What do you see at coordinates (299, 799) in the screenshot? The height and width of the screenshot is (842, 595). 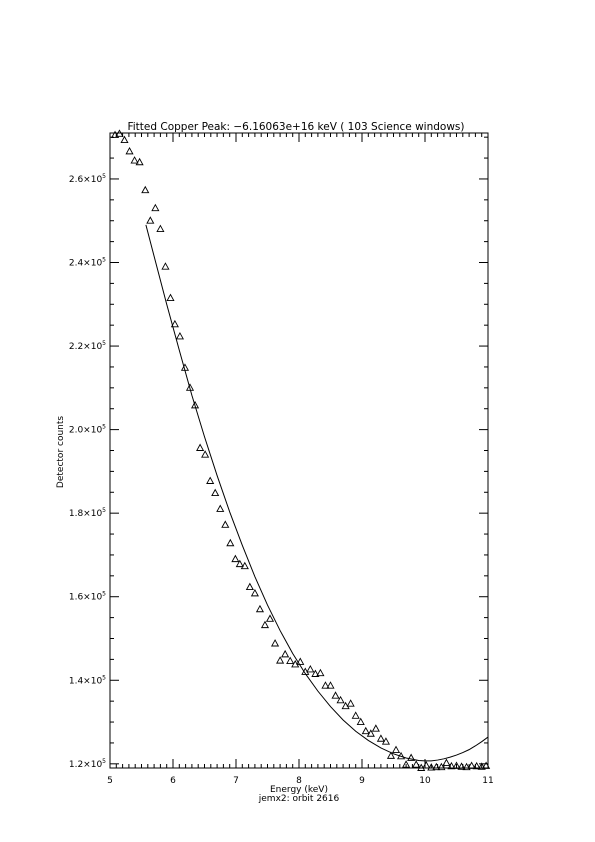 I see `chart-subtitle: jemx2: orbit 2616` at bounding box center [299, 799].